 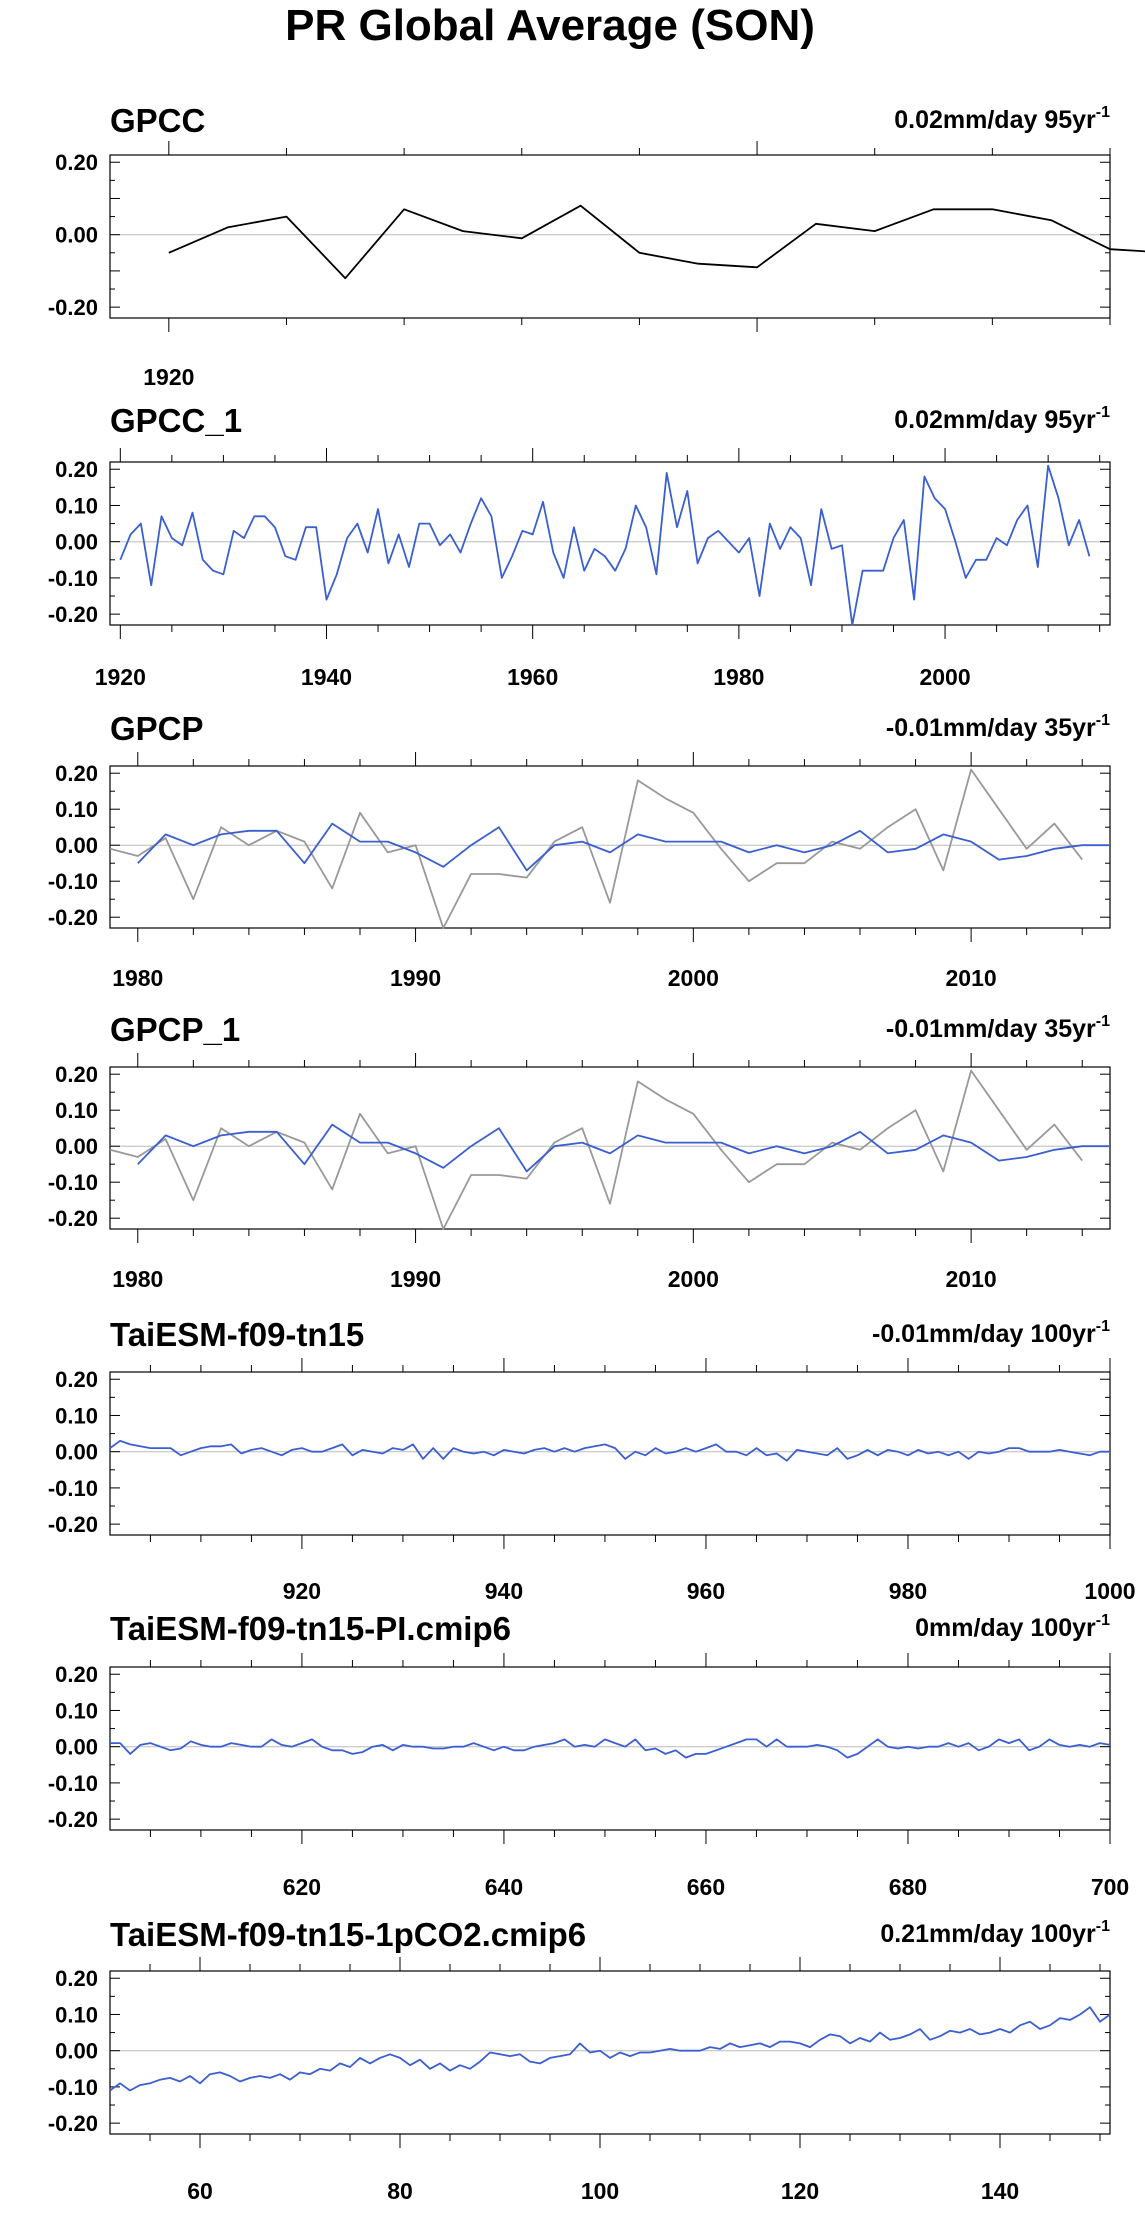 What do you see at coordinates (237, 1334) in the screenshot?
I see `panel-title: TaiESM-f09-tn15` at bounding box center [237, 1334].